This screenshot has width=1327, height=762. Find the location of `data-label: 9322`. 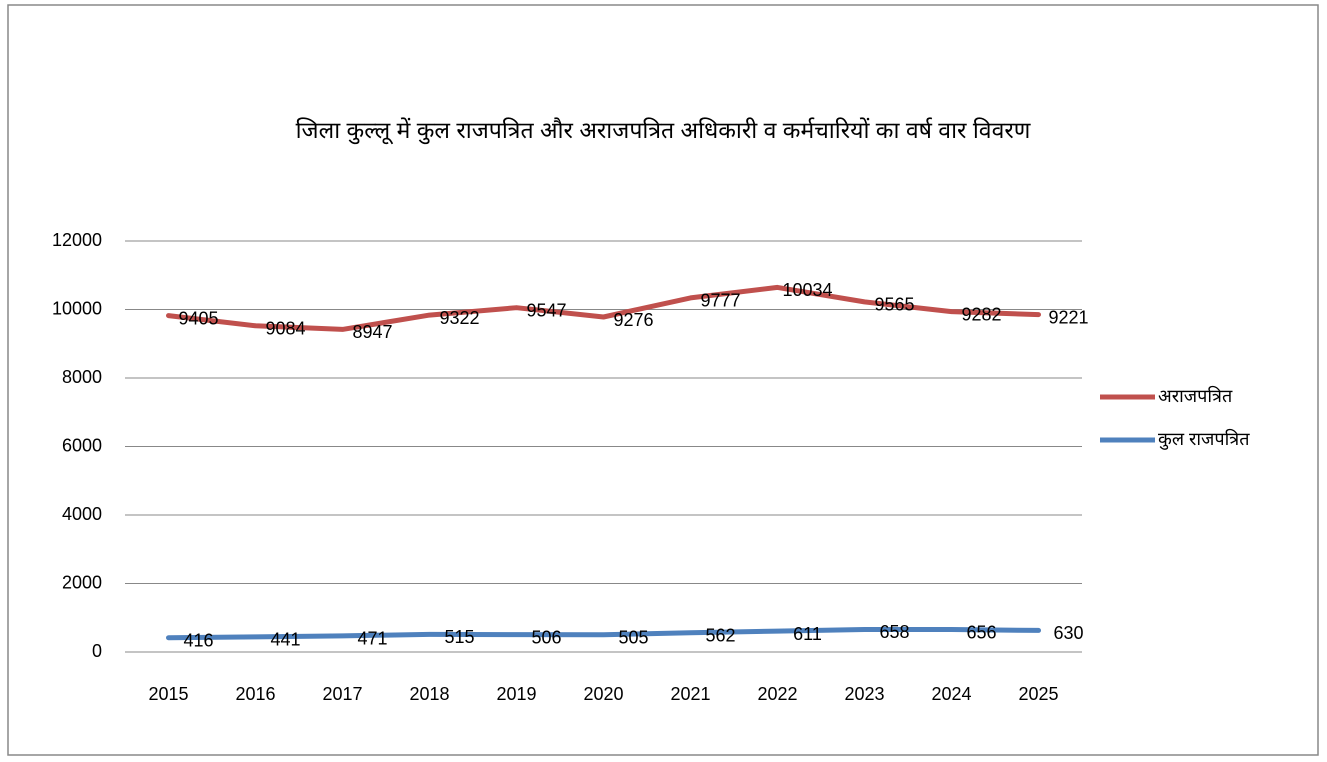

data-label: 9322 is located at coordinates (459, 318).